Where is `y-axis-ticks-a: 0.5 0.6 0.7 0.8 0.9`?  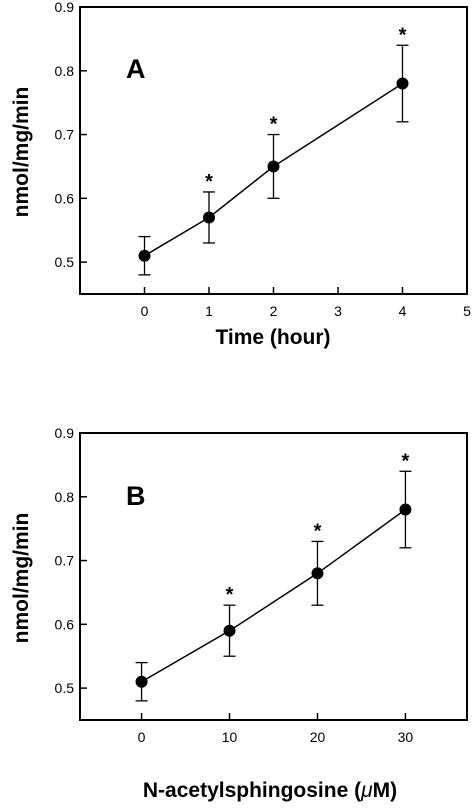 y-axis-ticks-a: 0.5 0.6 0.7 0.8 0.9 is located at coordinates (71, 135).